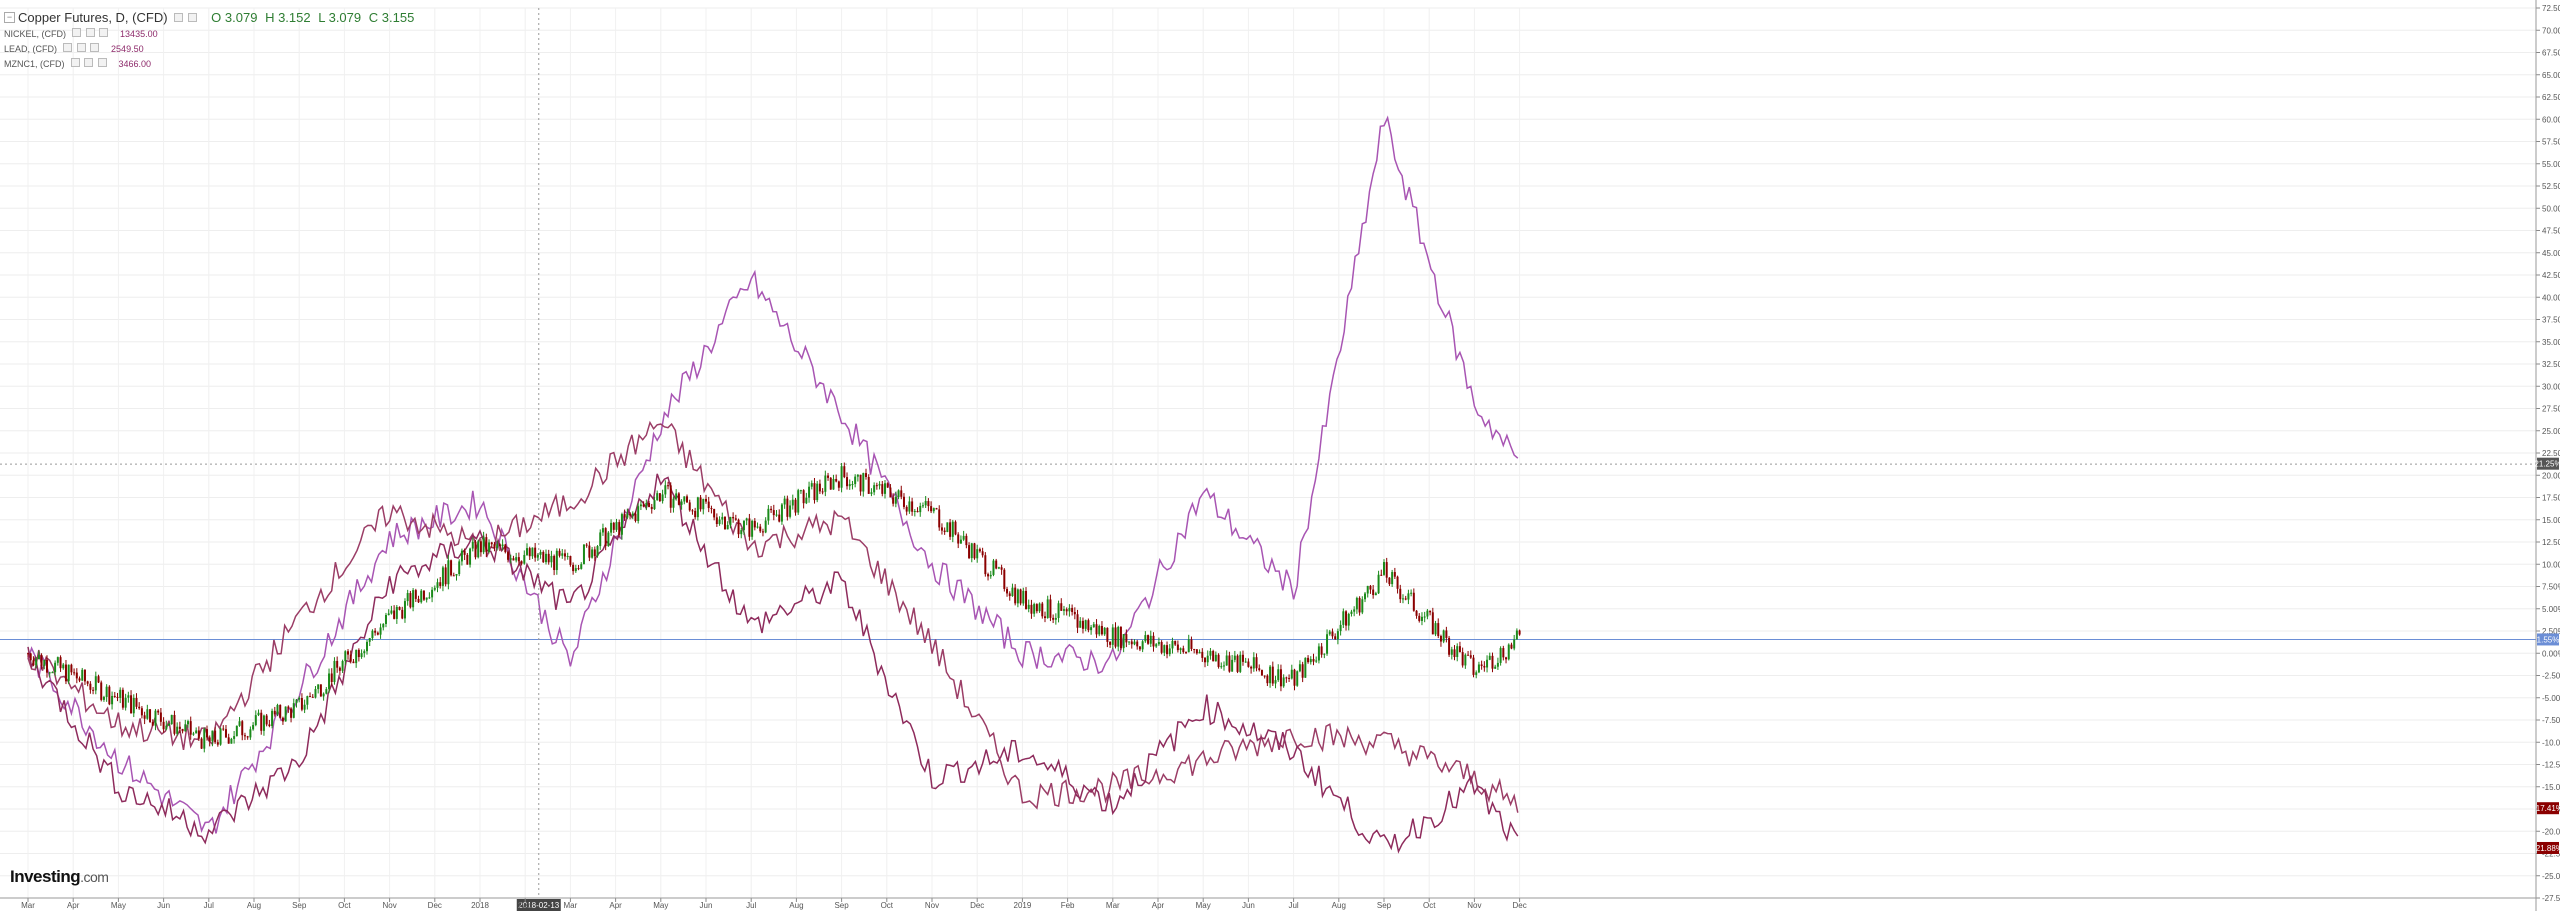 This screenshot has width=2560, height=916. Describe the element at coordinates (2551, 653) in the screenshot. I see `y-tick-label: 0.00%` at that location.